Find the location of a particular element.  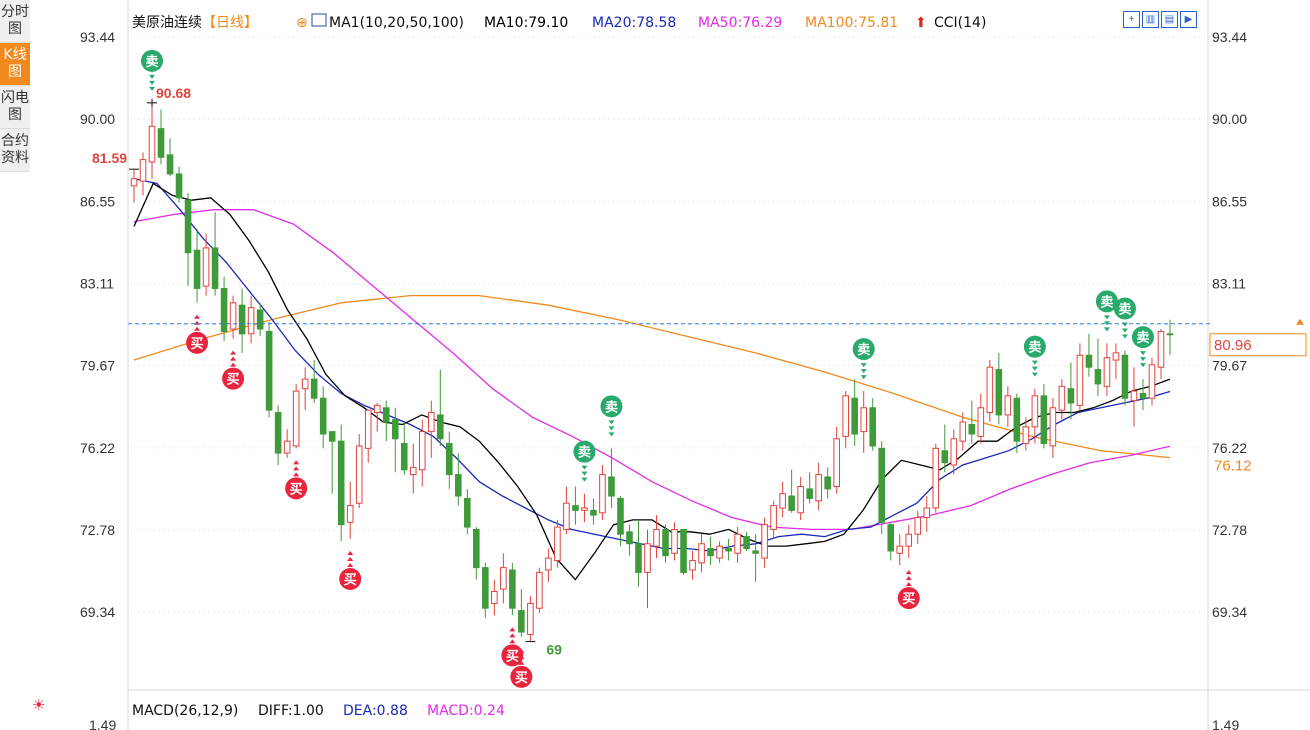

y-tick-label-right: 79.67 is located at coordinates (1229, 366).